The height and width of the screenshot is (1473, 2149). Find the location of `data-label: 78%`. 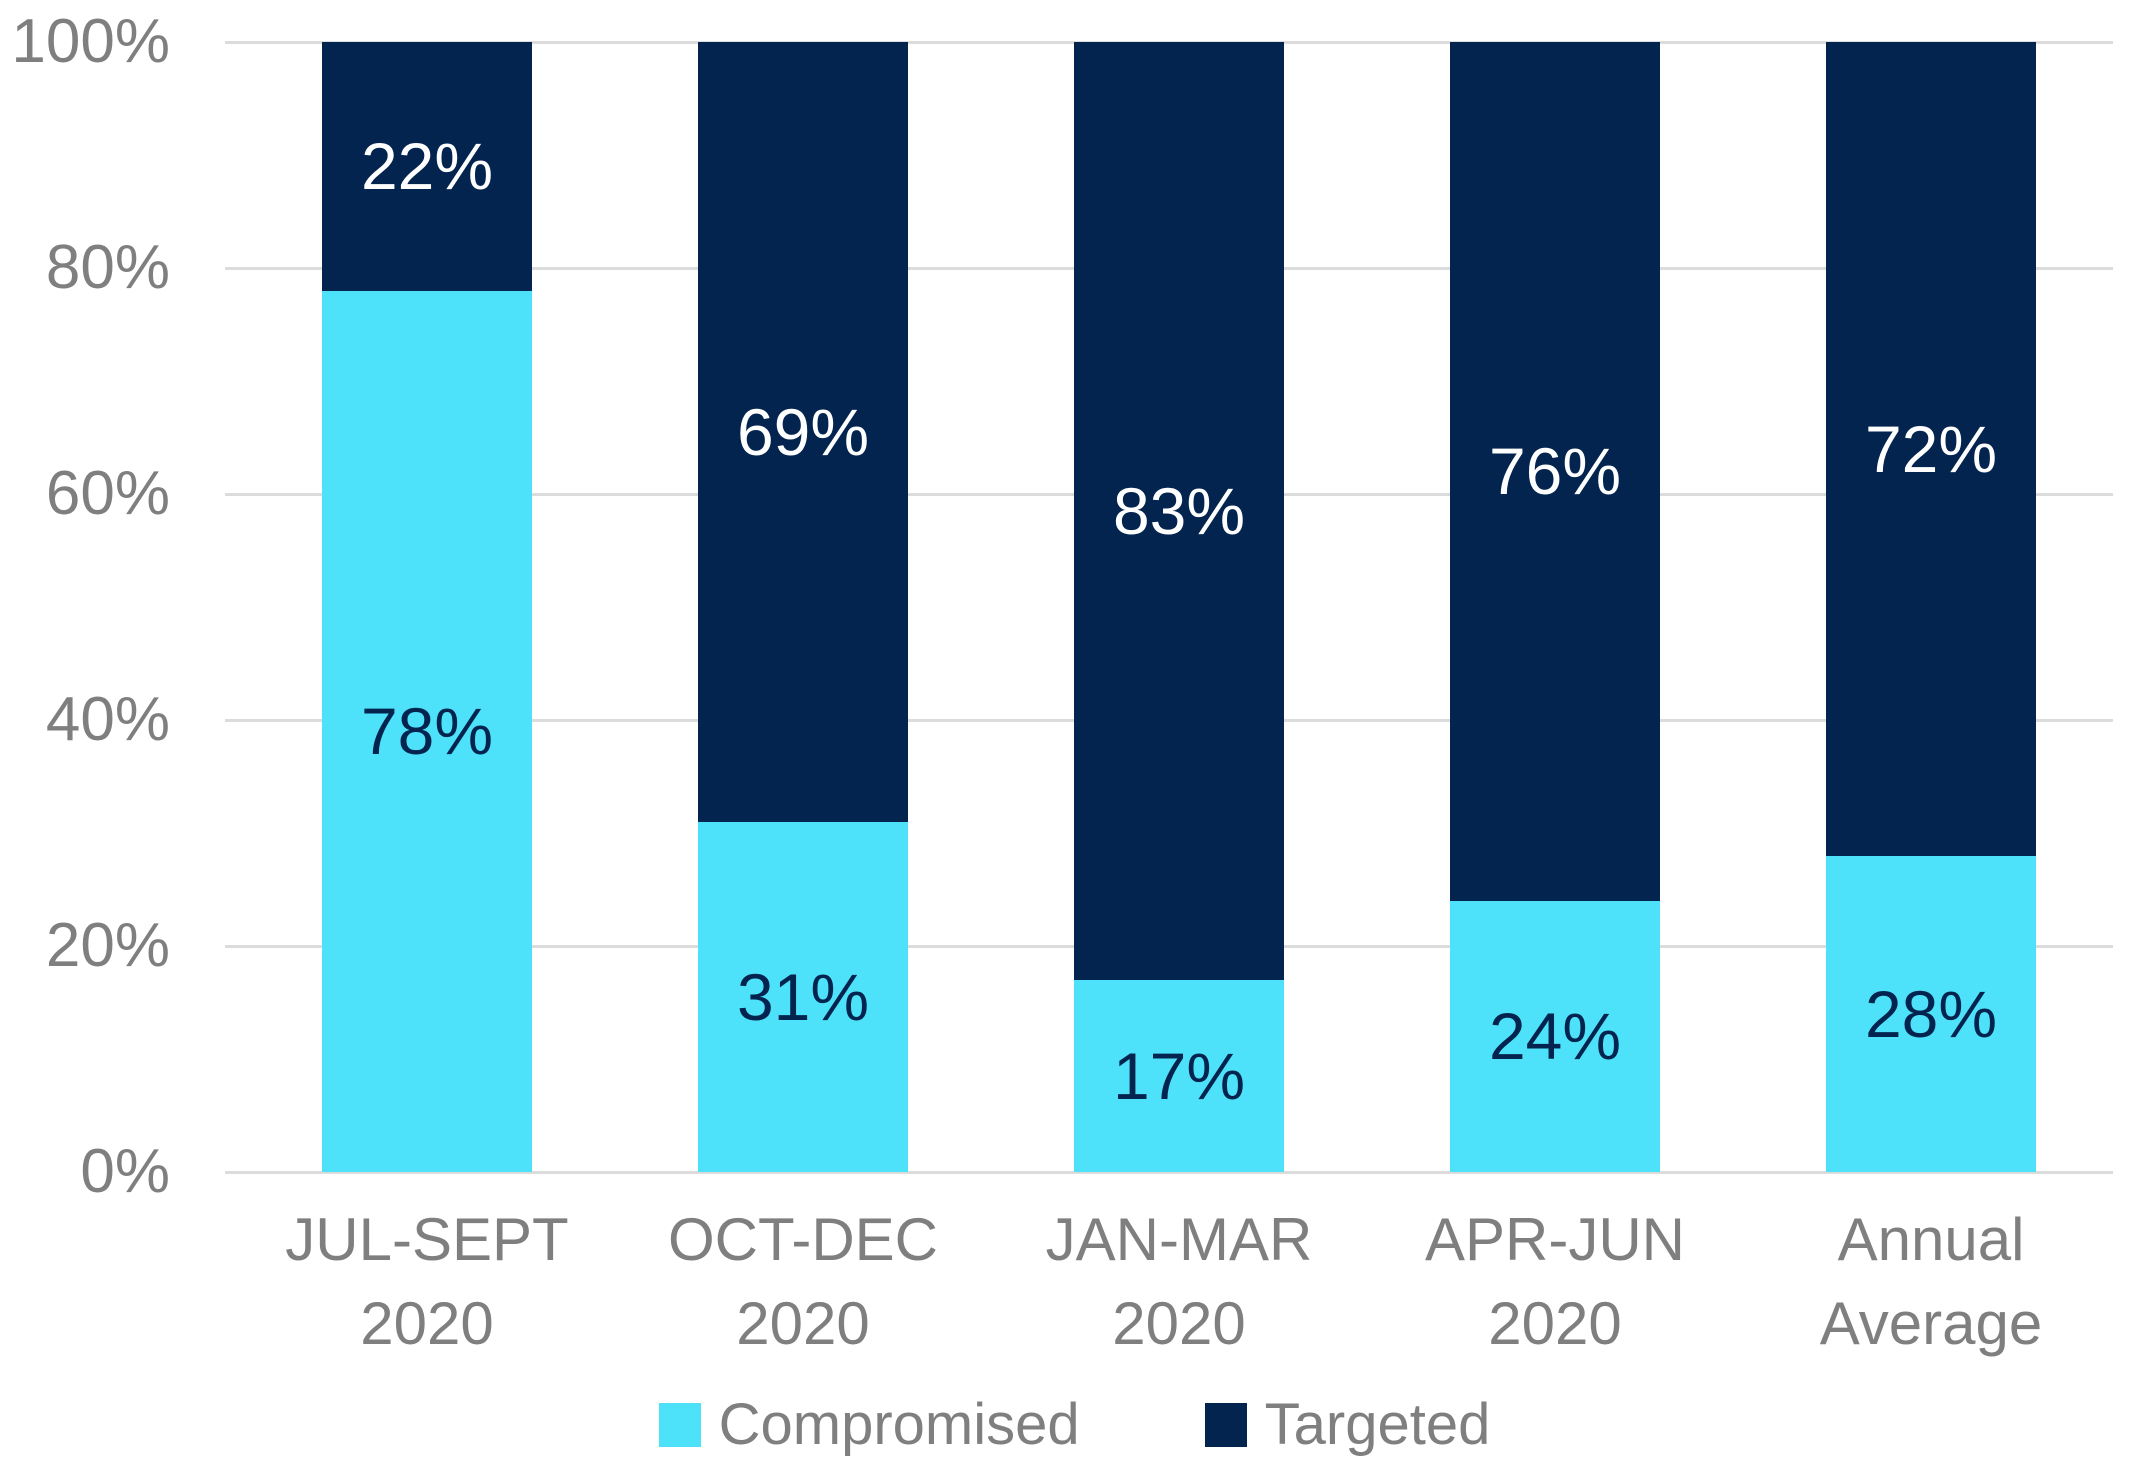

data-label: 78% is located at coordinates (427, 731).